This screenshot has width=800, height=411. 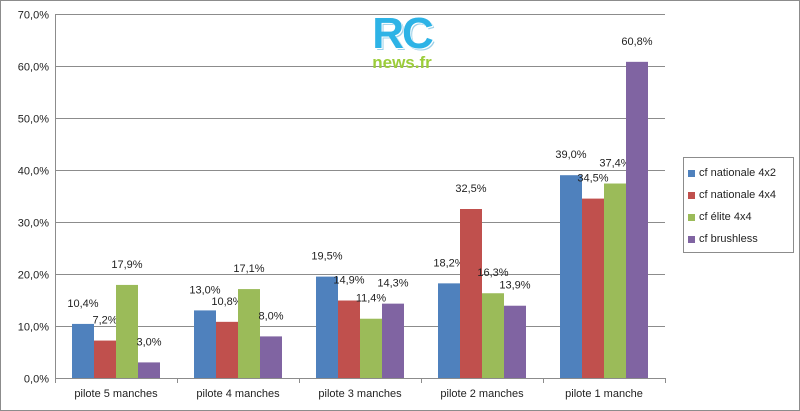 What do you see at coordinates (33, 224) in the screenshot?
I see `y-tick-label: 30,0%` at bounding box center [33, 224].